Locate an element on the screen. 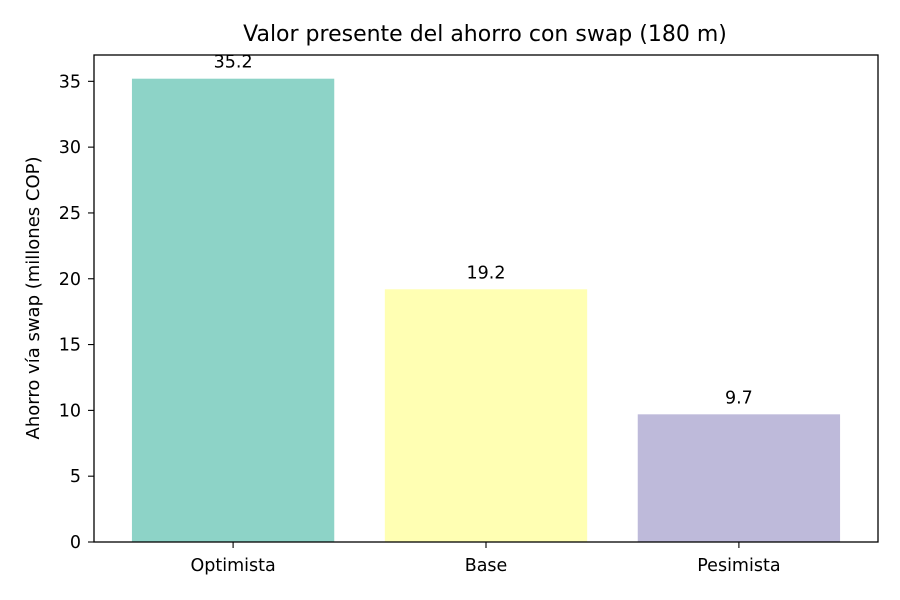 This screenshot has width=900, height=600. x-tick-label-pesimista: Pesimista is located at coordinates (738, 566).